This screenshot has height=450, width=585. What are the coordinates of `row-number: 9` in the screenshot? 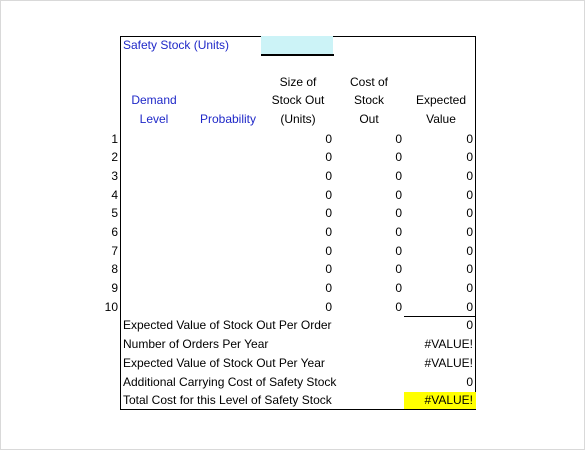 It's located at (114, 288).